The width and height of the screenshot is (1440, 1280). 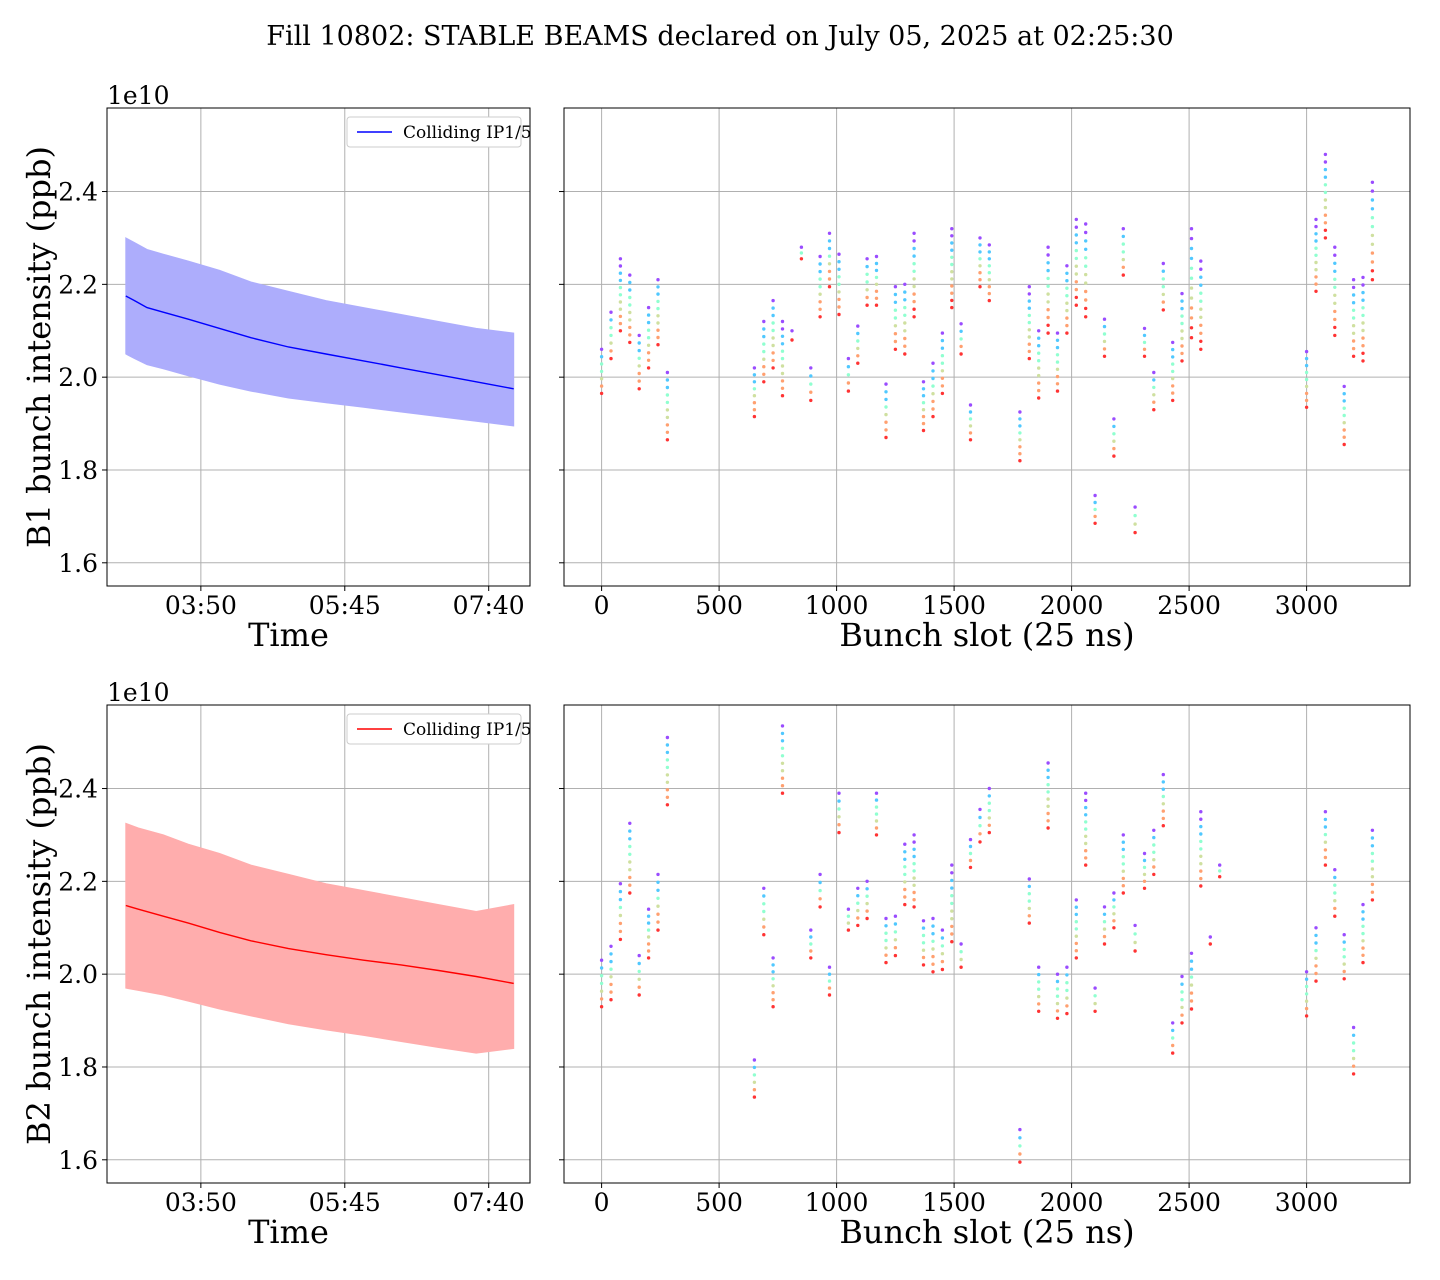 I want to click on b2-time-x-tick-label: 05:45, so click(x=345, y=1202).